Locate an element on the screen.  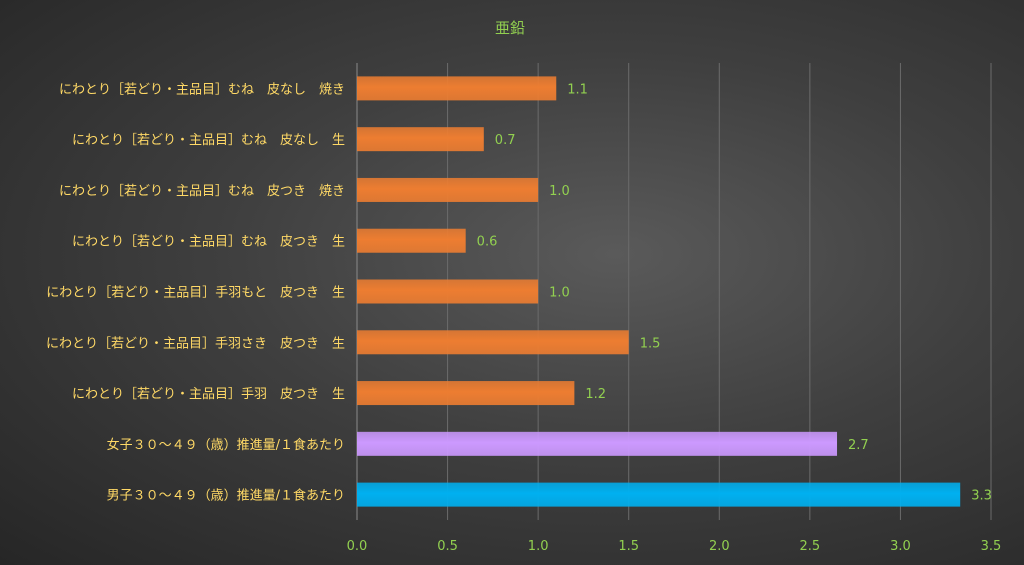
category-label: にわとり［若どり・主品目］むね 皮なし 焼き is located at coordinates (202, 89).